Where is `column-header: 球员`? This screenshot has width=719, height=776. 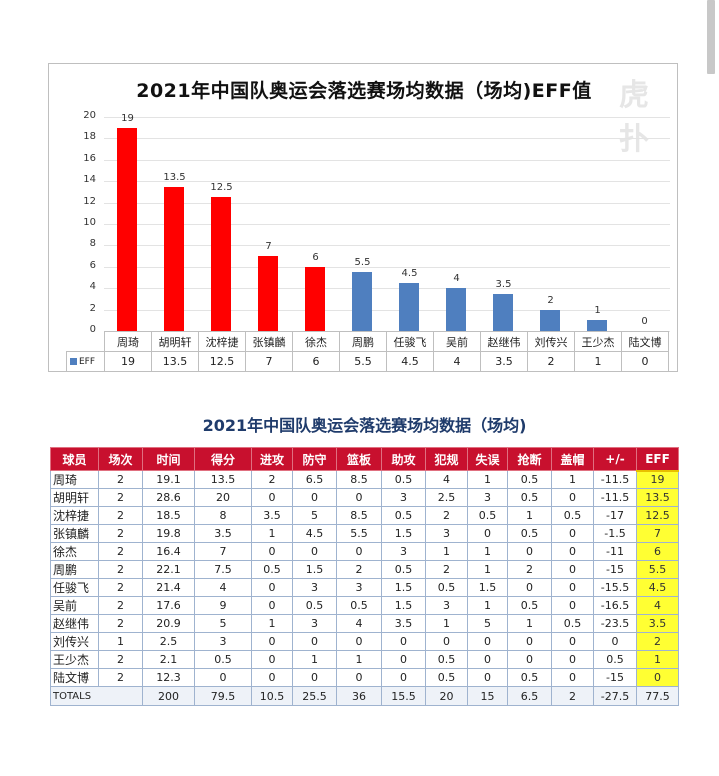 column-header: 球员 is located at coordinates (74, 459).